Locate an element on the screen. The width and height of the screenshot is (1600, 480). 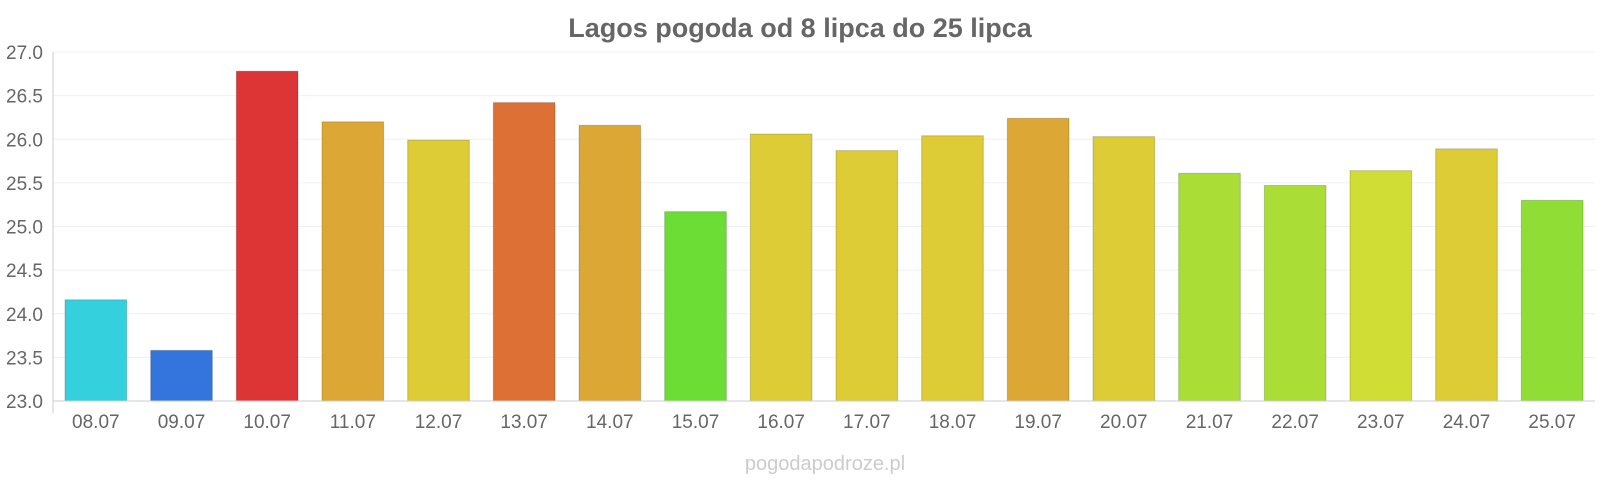
x-tick-label: 08.07 is located at coordinates (96, 422).